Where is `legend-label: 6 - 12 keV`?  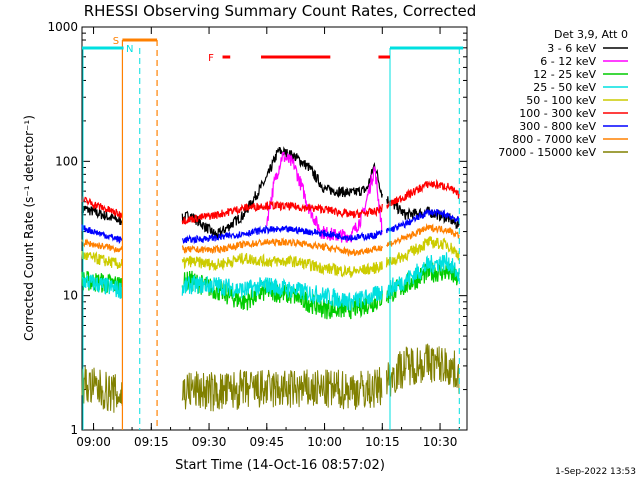
legend-label: 6 - 12 keV is located at coordinates (568, 61).